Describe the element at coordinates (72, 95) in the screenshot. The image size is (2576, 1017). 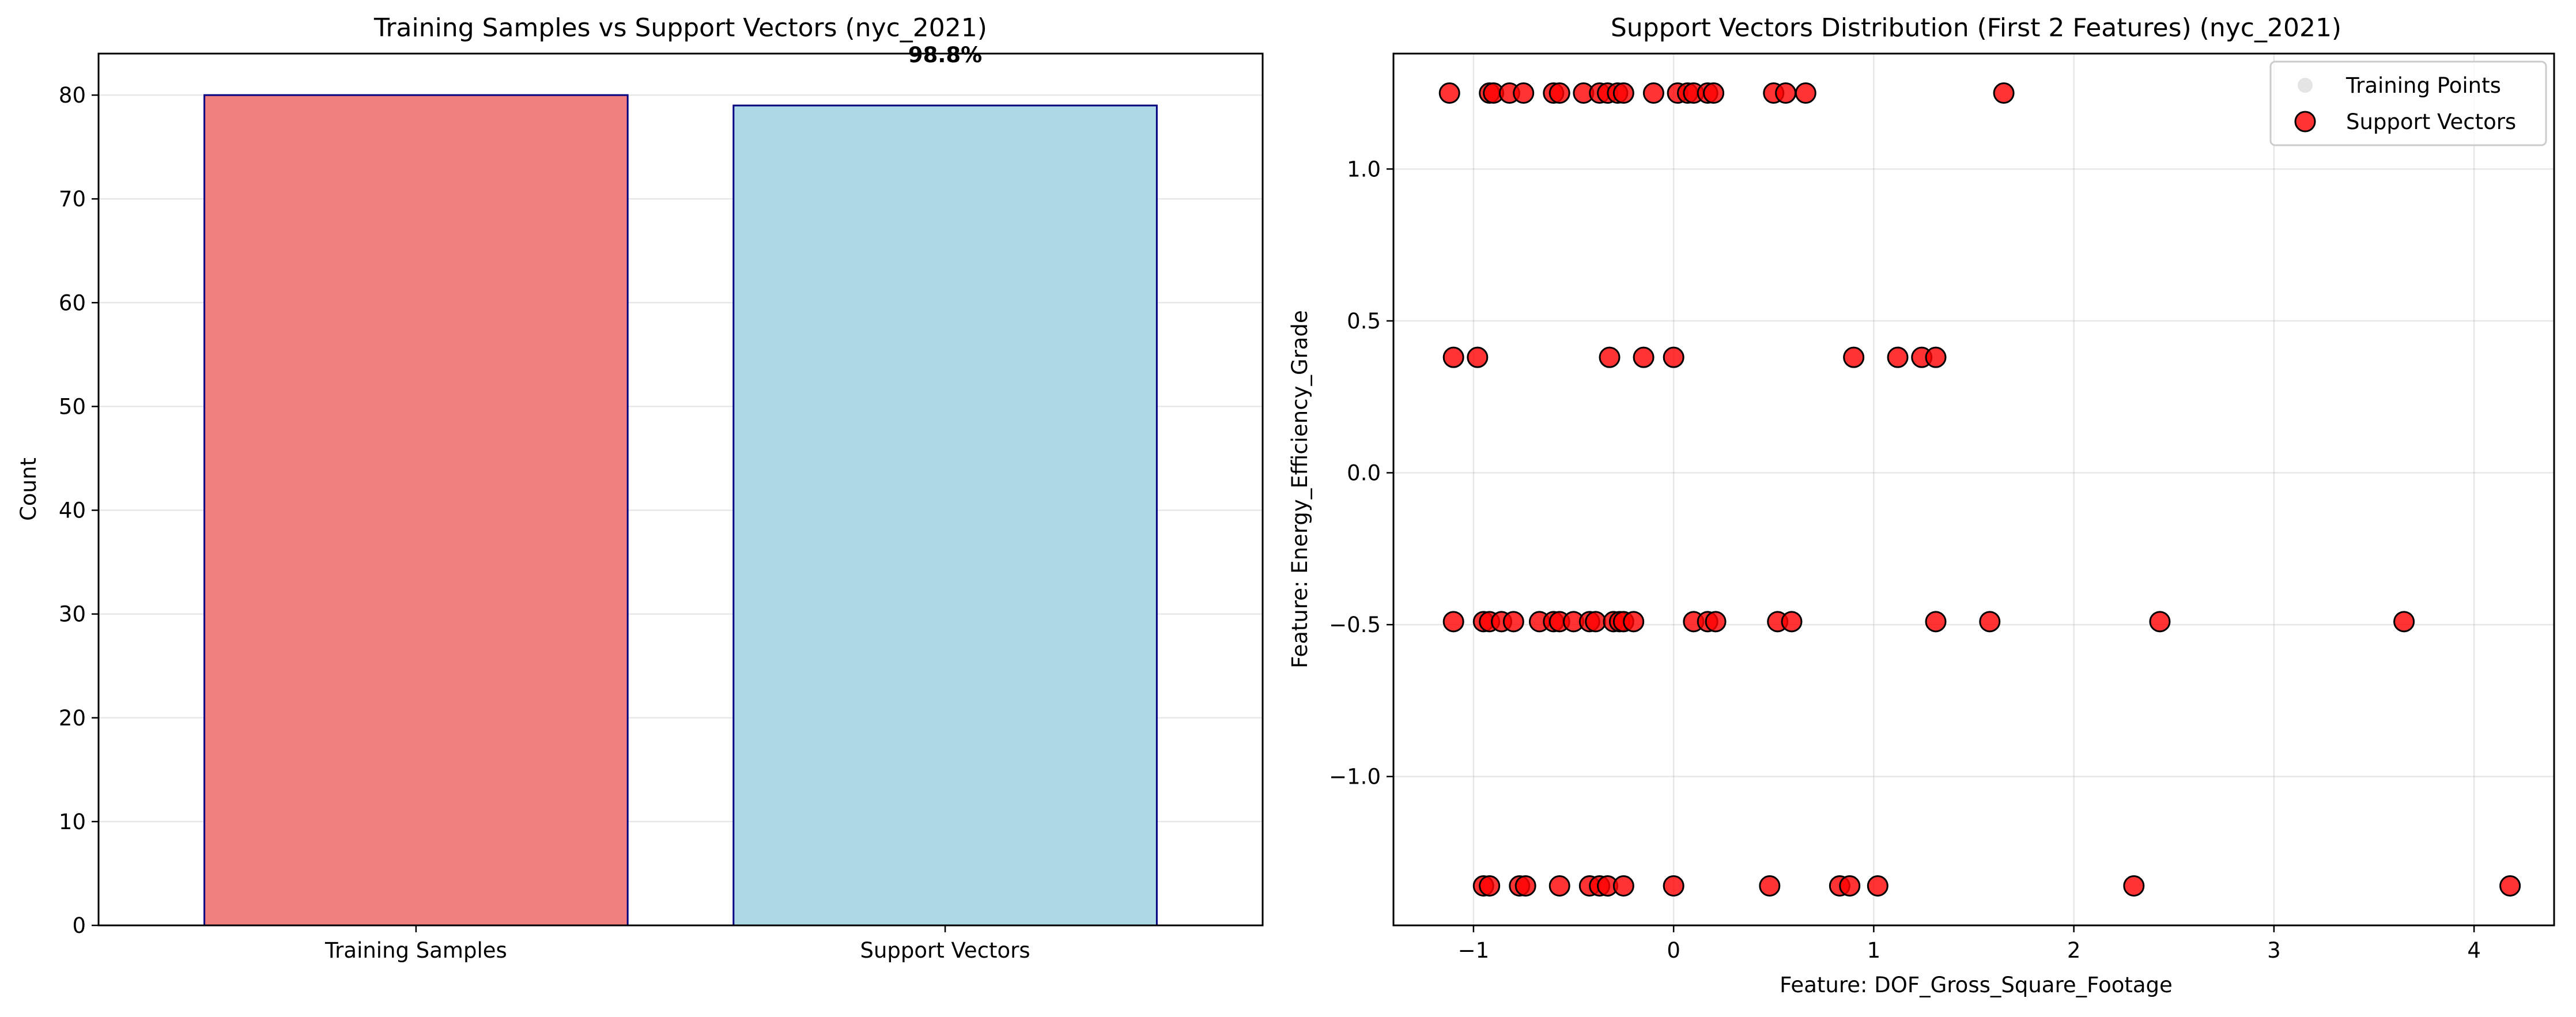
I see `bar-y-tick-label: 80` at that location.